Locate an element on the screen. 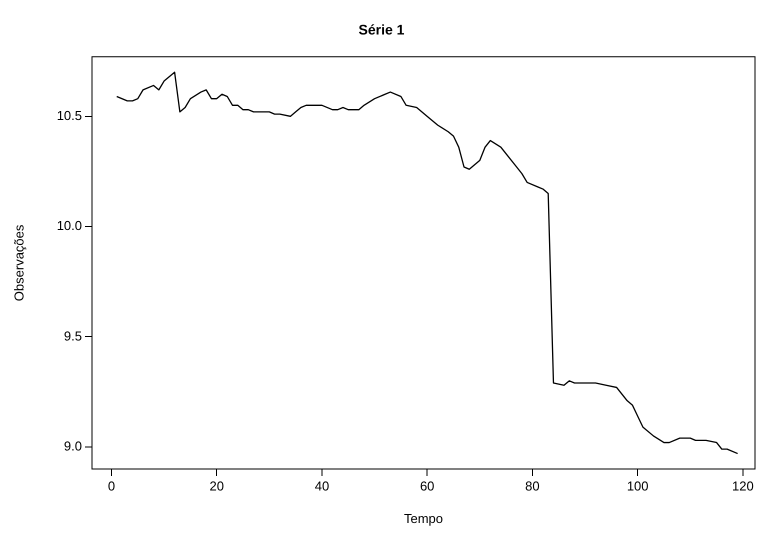  x-tick-label: 100 is located at coordinates (637, 486).